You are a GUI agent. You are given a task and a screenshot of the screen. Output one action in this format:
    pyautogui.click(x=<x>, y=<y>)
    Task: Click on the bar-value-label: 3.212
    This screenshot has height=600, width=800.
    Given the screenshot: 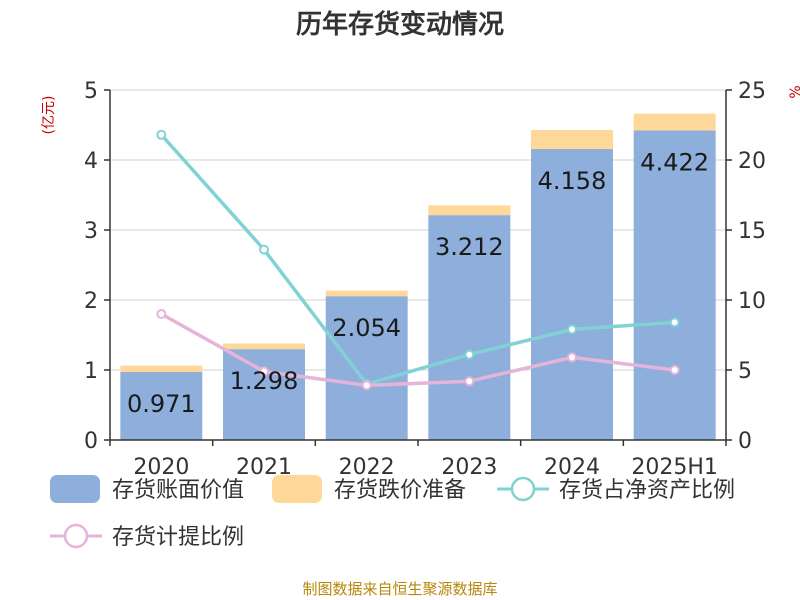 What is the action you would take?
    pyautogui.click(x=469, y=247)
    